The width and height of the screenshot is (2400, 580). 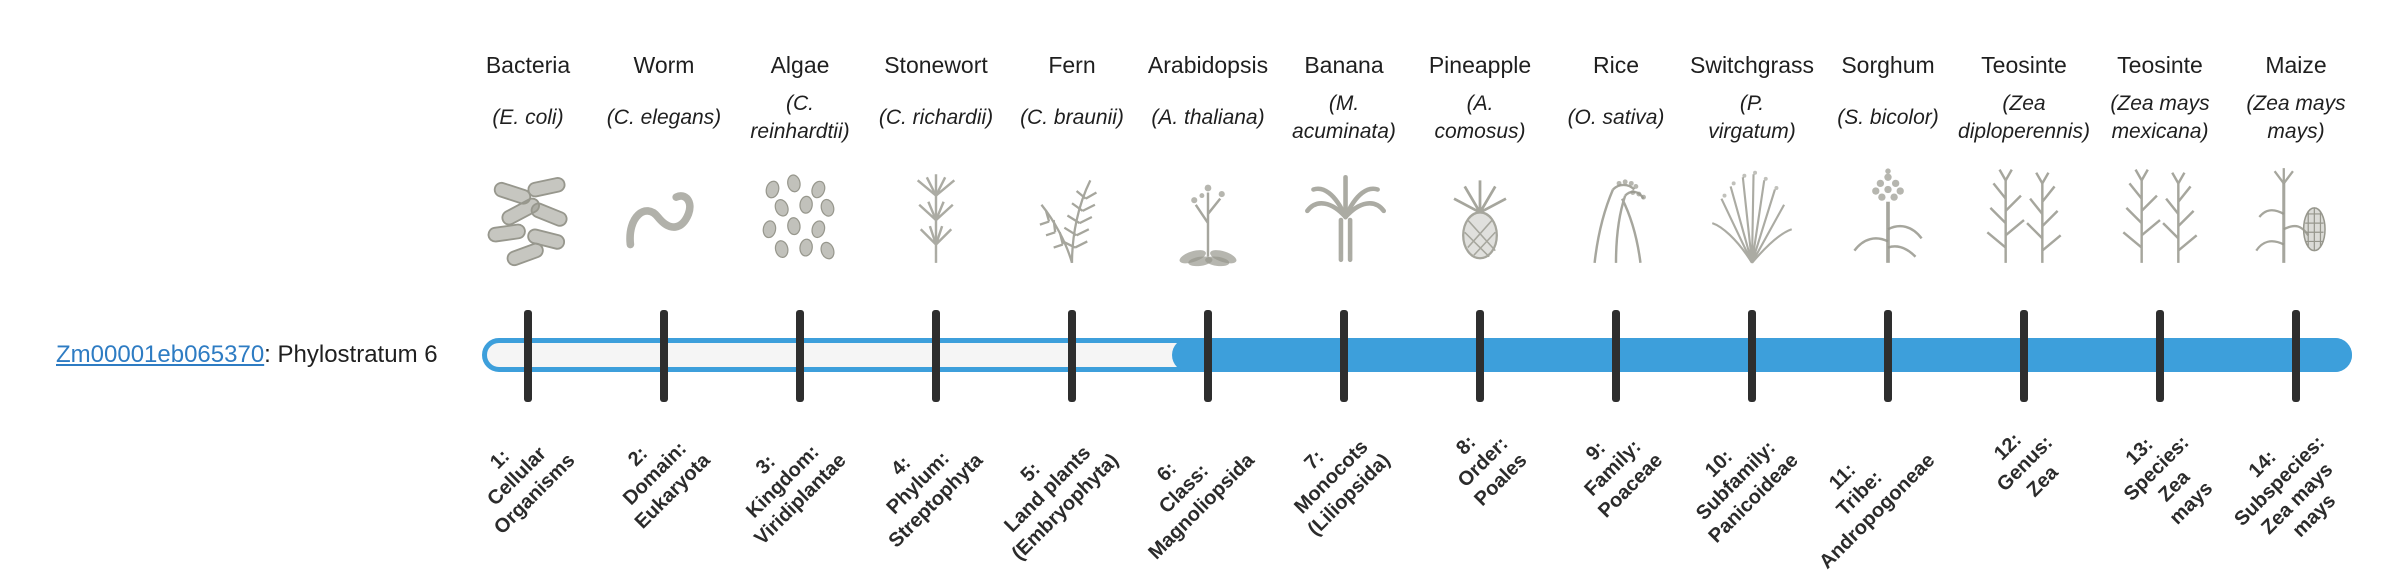 I want to click on organism-column: Bacteria (E. coli), so click(x=528, y=163).